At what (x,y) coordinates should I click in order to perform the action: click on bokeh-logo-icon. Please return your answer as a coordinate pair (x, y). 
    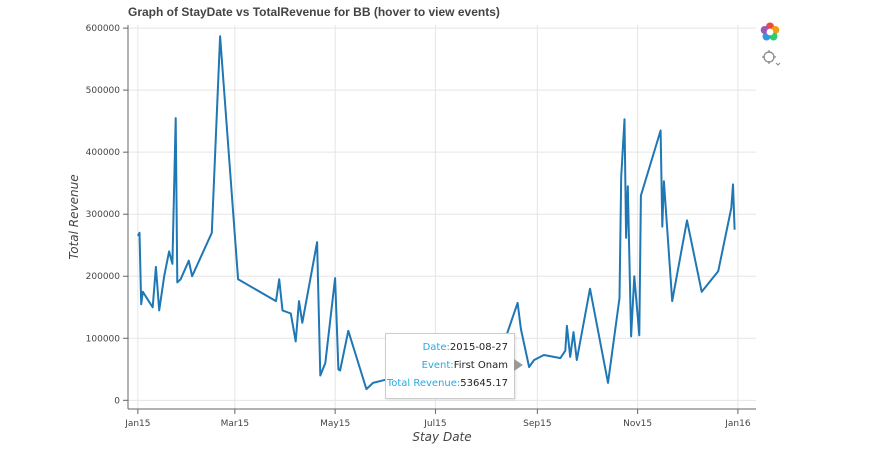
    Looking at the image, I should click on (770, 32).